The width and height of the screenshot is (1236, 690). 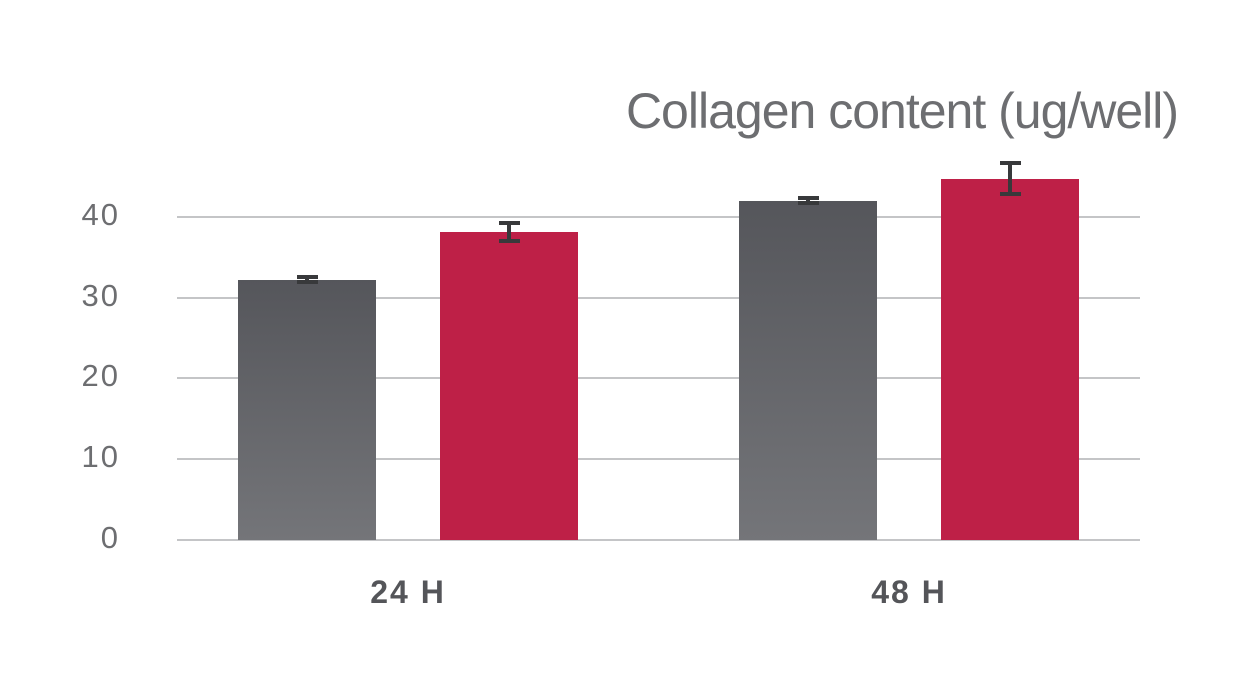 What do you see at coordinates (1010, 179) in the screenshot?
I see `error-bar-line-crimson-48 H` at bounding box center [1010, 179].